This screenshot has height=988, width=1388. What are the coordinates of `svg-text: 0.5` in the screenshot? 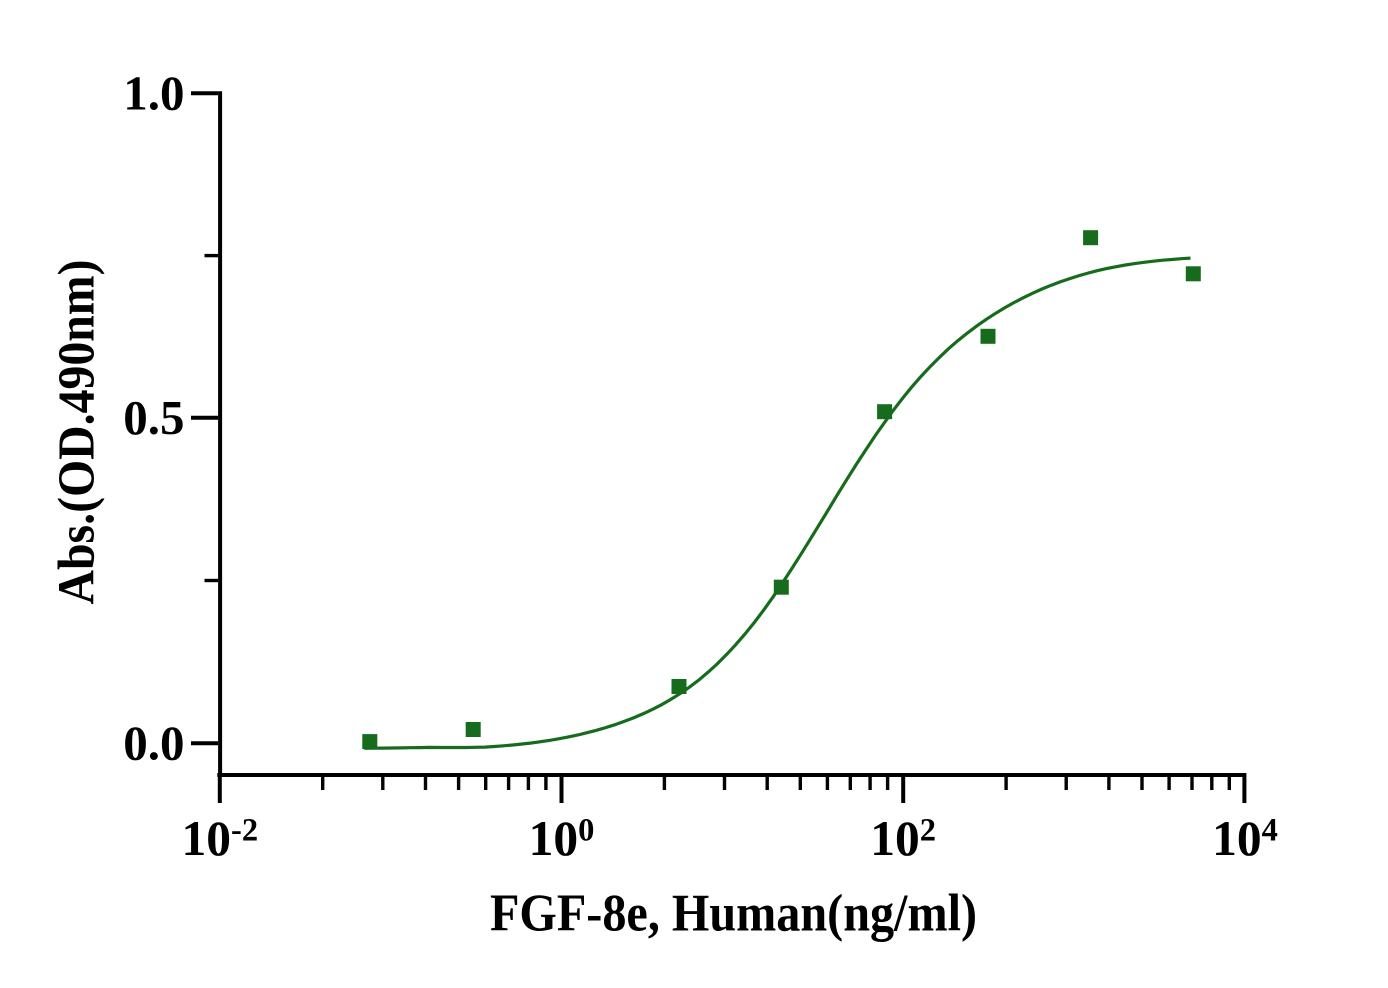 It's located at (153, 417).